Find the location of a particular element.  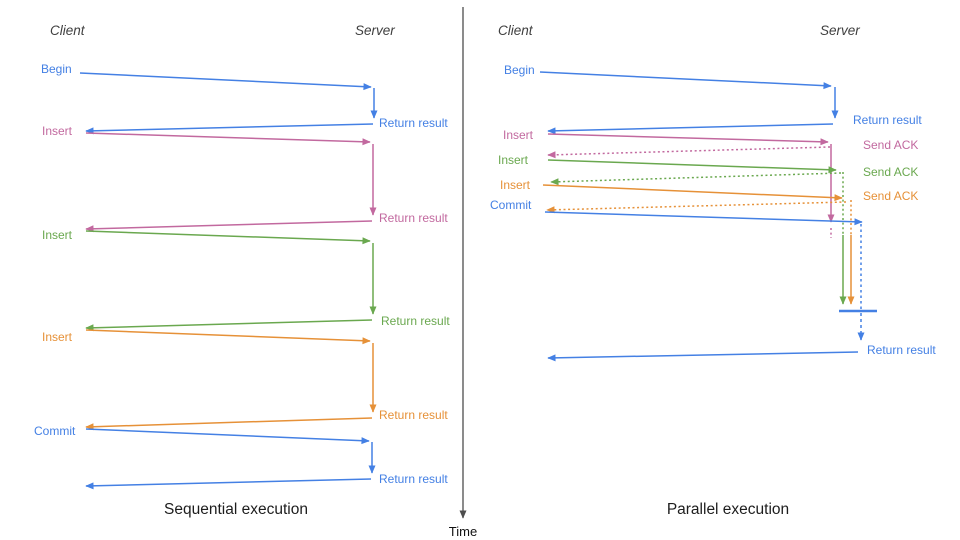

seq-client-header: Client is located at coordinates (67, 30).